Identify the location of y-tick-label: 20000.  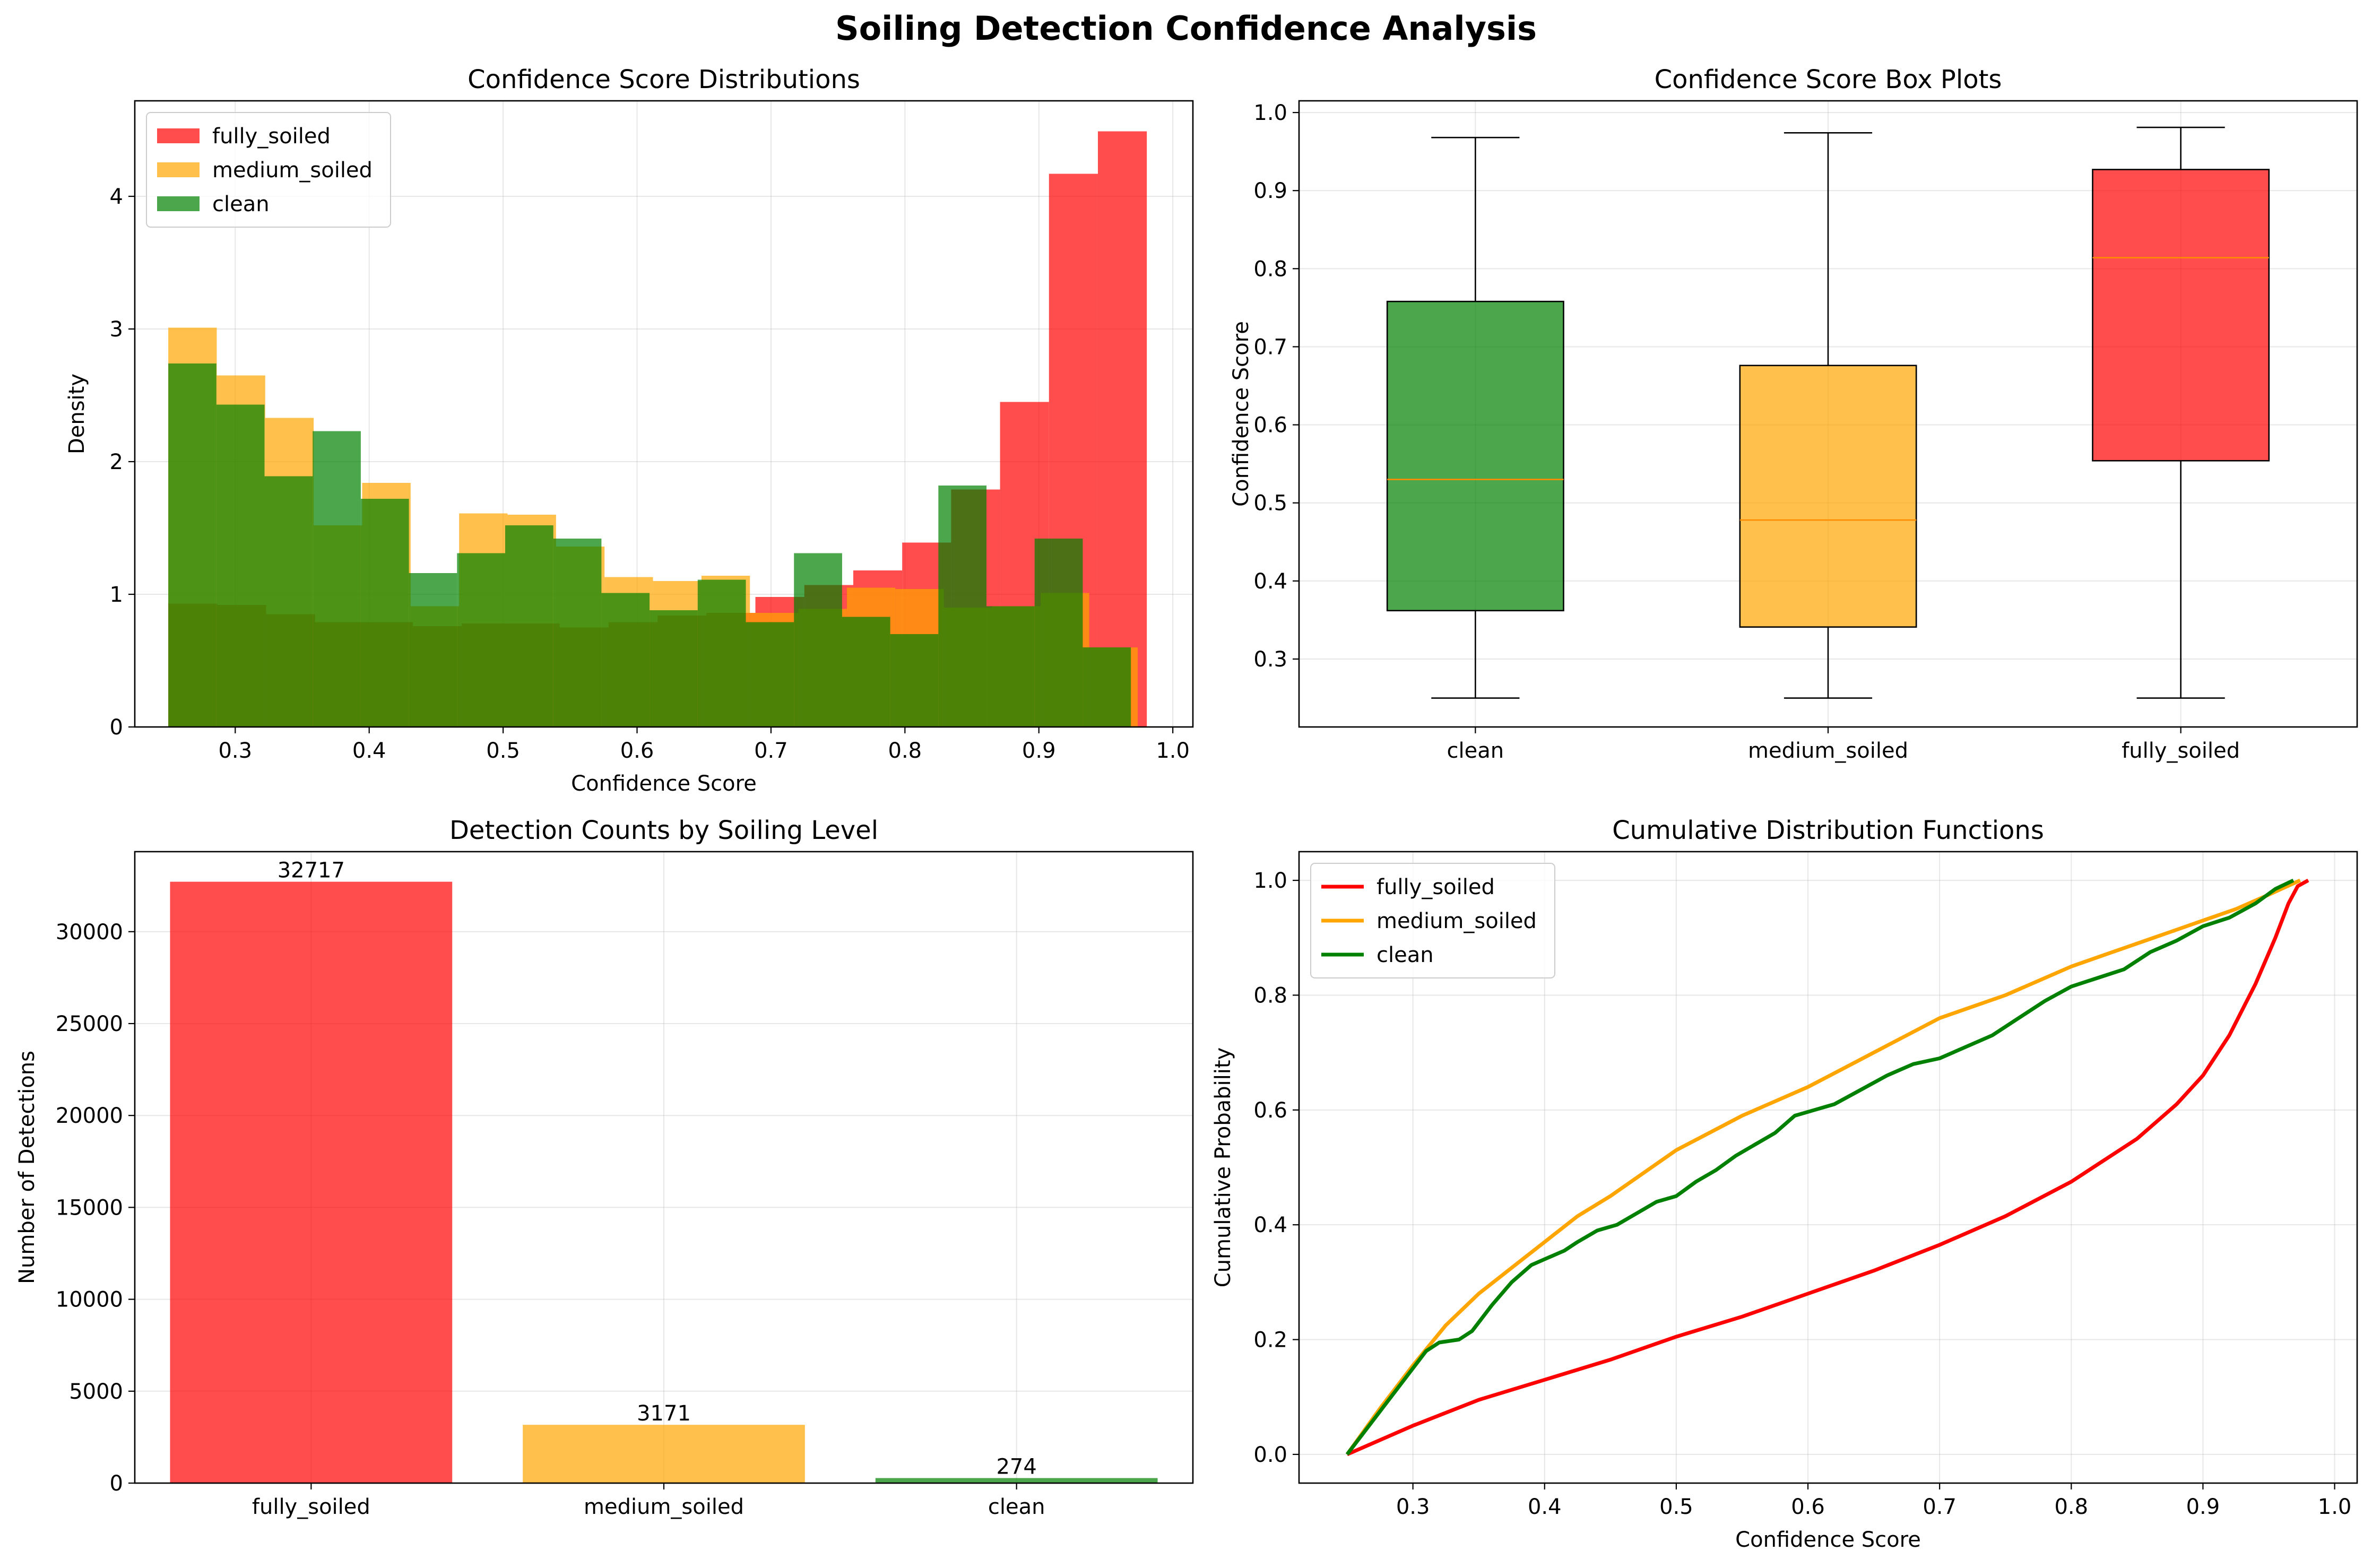
(89, 1116).